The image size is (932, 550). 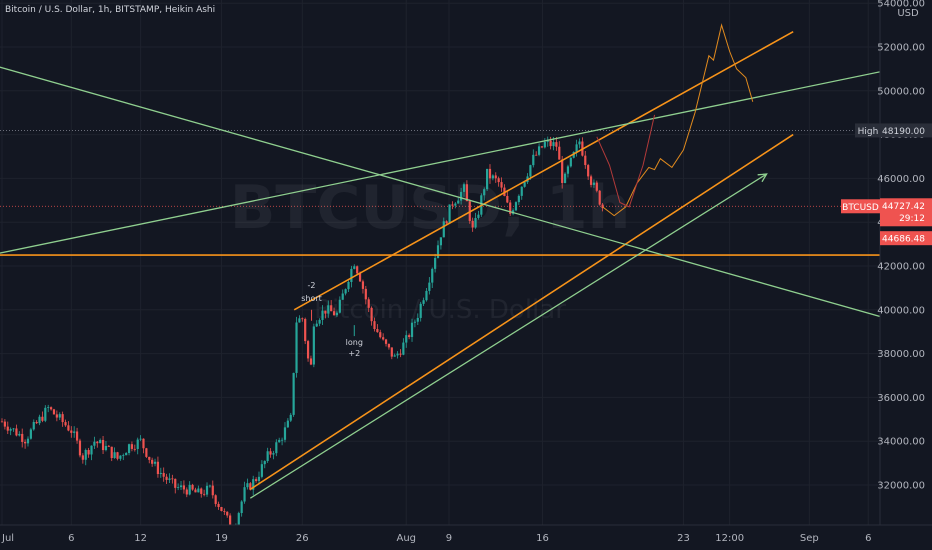 What do you see at coordinates (190, 10) in the screenshot?
I see `legend-chart-style: Heikin Ashi` at bounding box center [190, 10].